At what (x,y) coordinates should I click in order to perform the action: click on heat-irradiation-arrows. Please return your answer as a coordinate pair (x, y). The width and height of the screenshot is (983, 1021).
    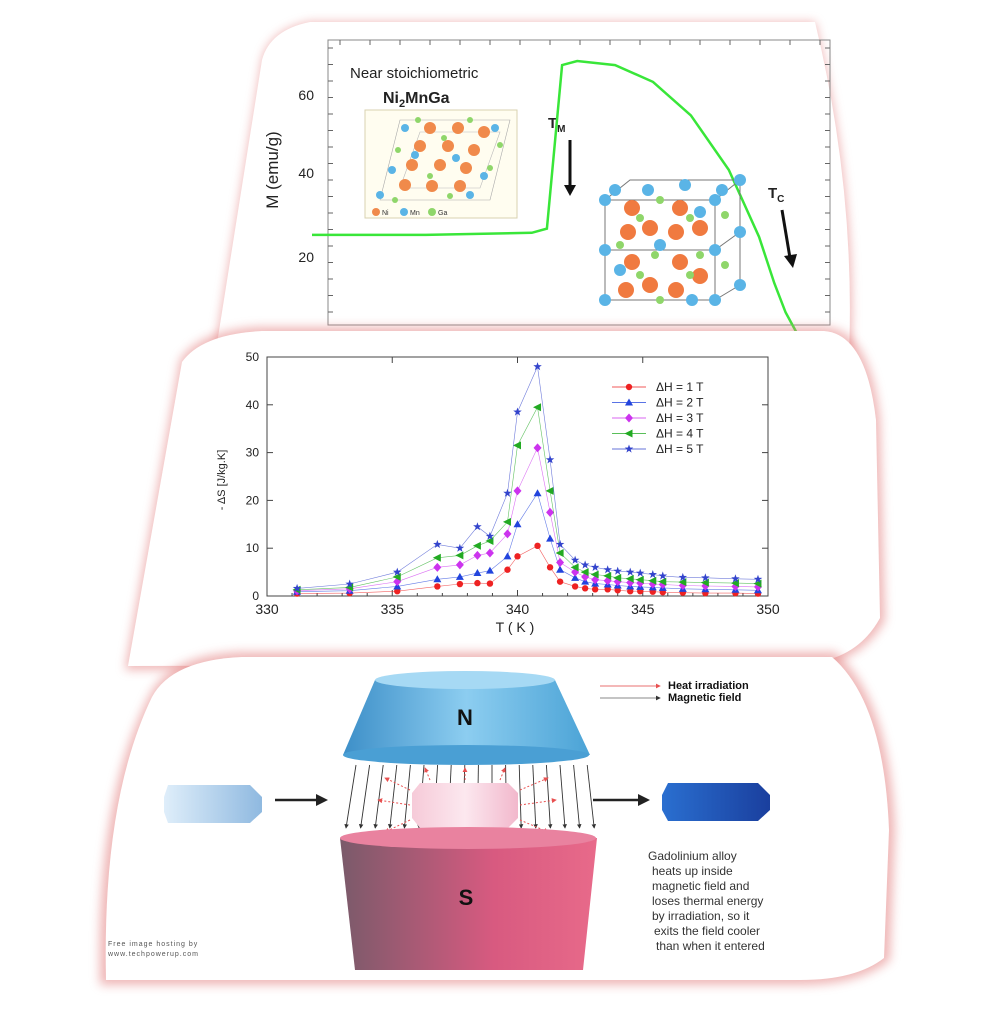
    Looking at the image, I should click on (467, 805).